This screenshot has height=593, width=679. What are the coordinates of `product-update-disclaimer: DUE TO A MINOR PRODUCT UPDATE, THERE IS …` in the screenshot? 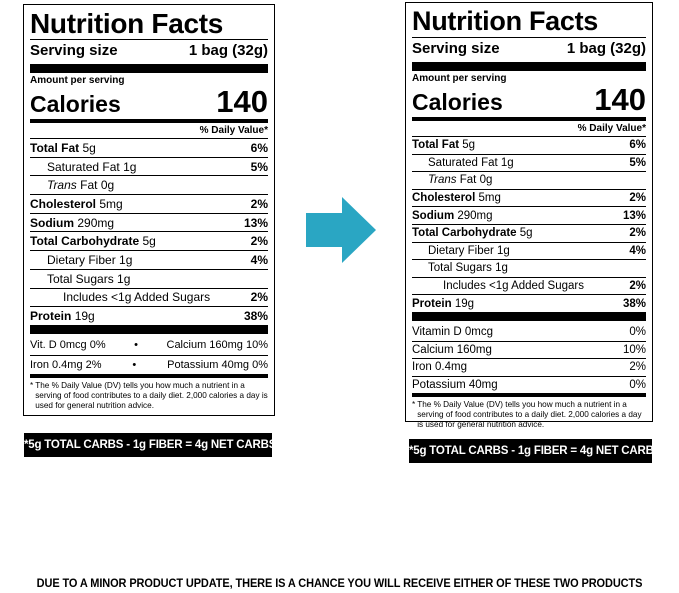 It's located at (339, 583).